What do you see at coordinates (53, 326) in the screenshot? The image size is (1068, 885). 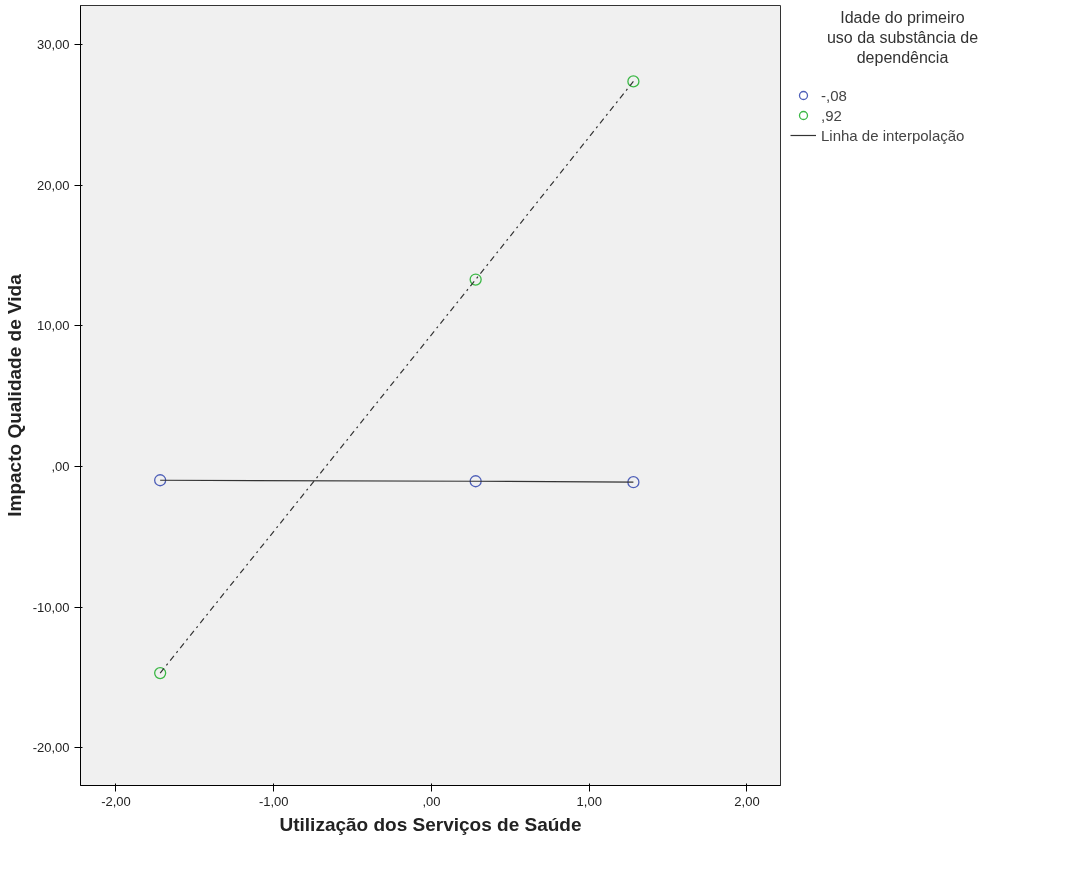 I see `y-tick-label: 10,00` at bounding box center [53, 326].